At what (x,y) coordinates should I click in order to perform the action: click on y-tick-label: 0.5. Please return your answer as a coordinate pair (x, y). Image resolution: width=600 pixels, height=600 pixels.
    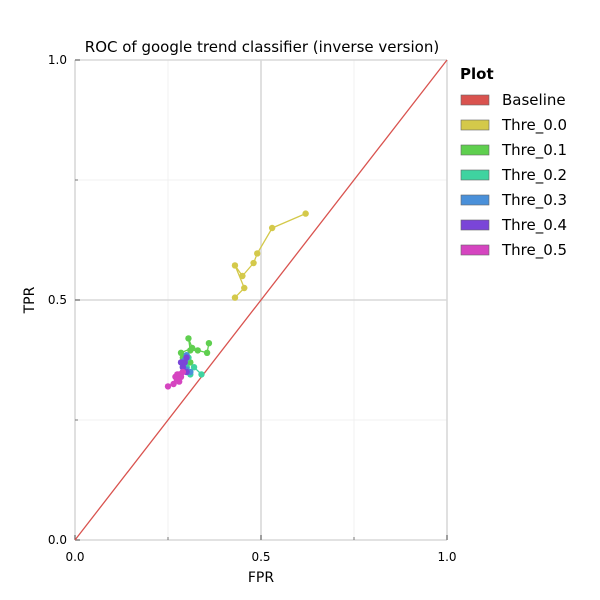
    Looking at the image, I should click on (57, 300).